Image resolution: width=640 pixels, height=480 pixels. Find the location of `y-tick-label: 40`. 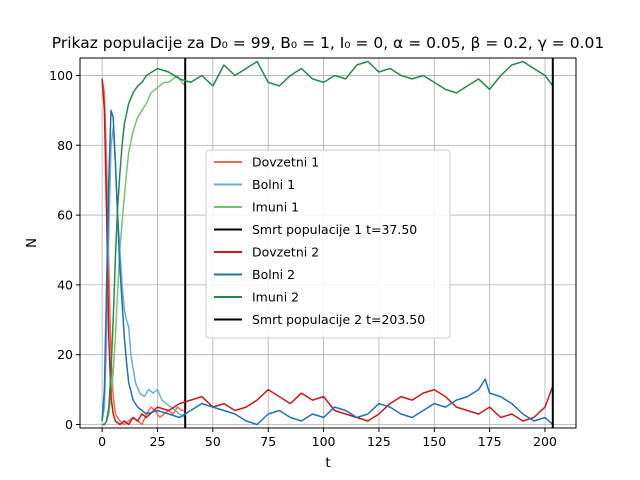

y-tick-label: 40 is located at coordinates (65, 284).